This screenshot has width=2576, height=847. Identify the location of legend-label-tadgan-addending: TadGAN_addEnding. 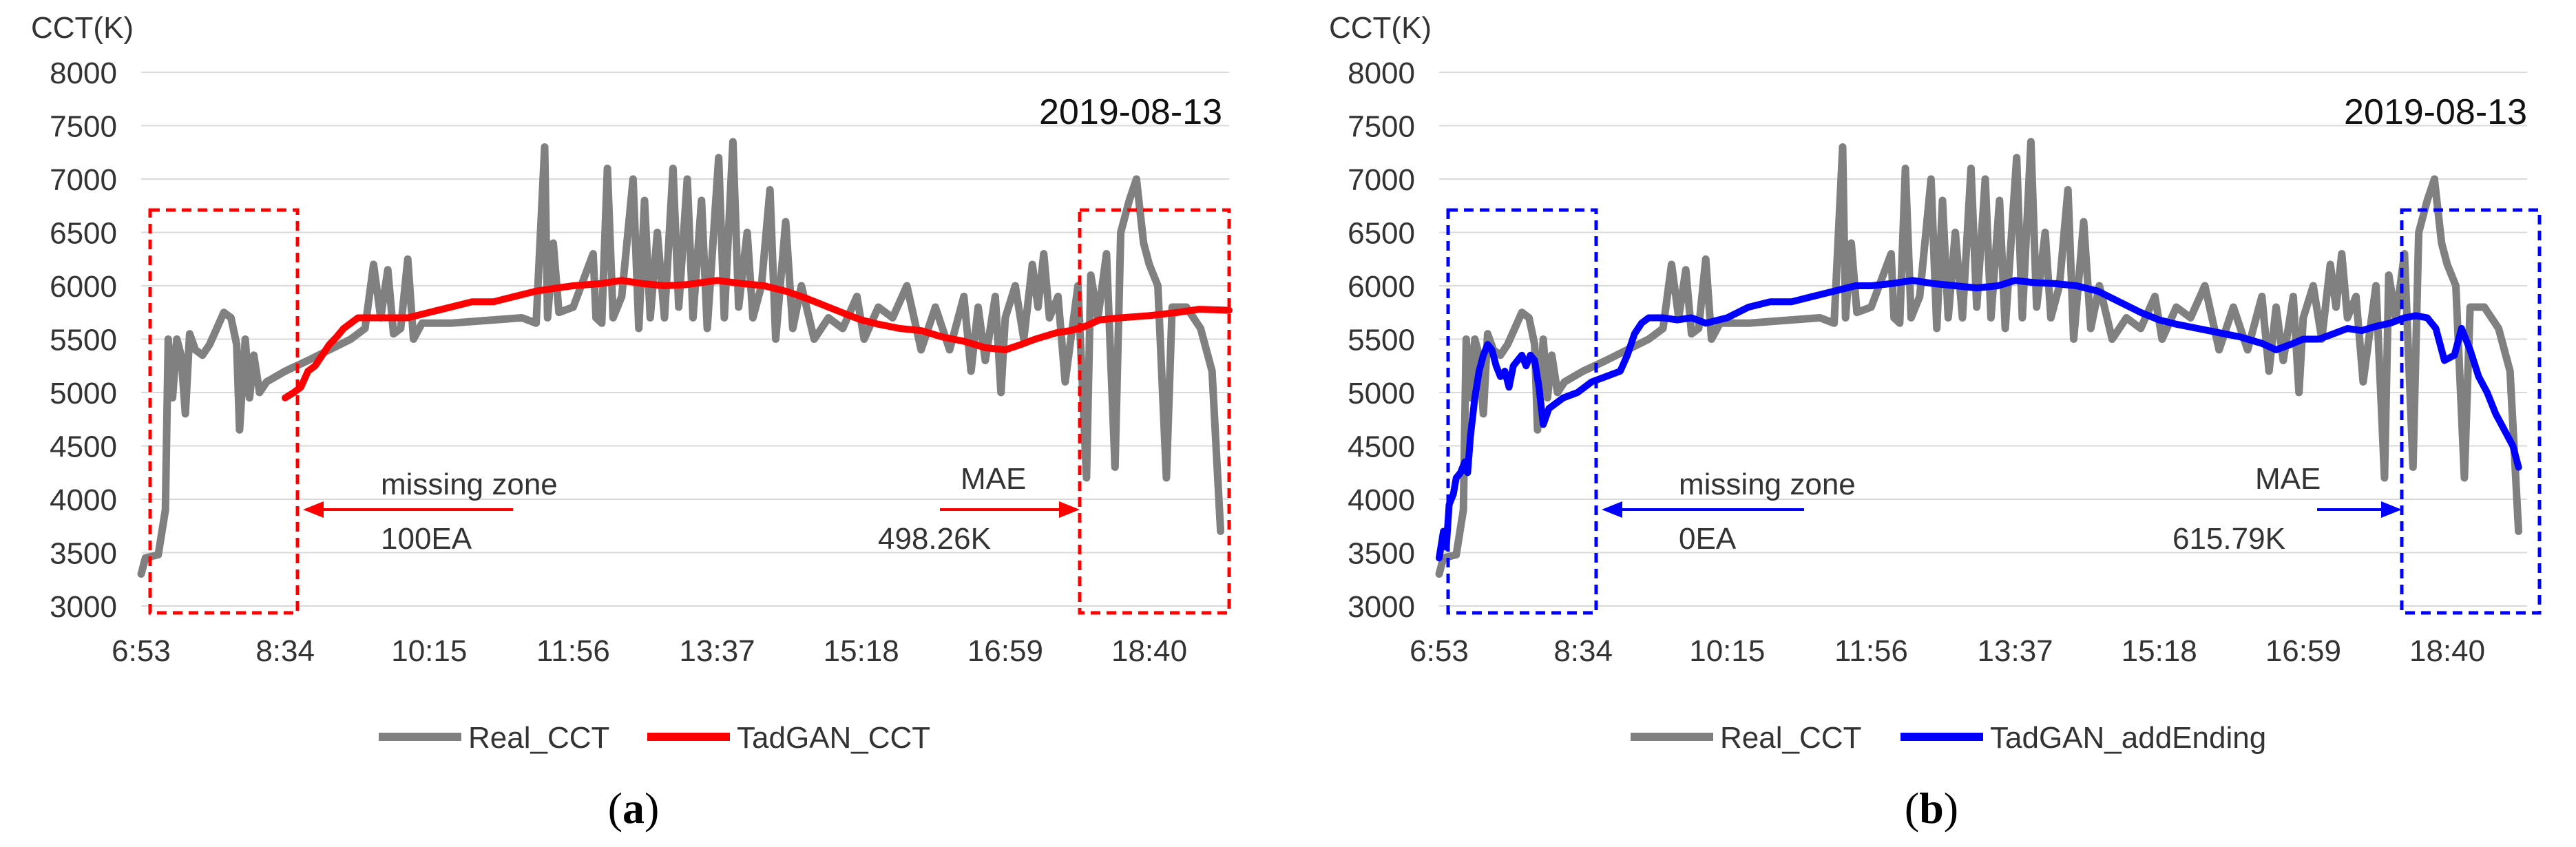
(2128, 738).